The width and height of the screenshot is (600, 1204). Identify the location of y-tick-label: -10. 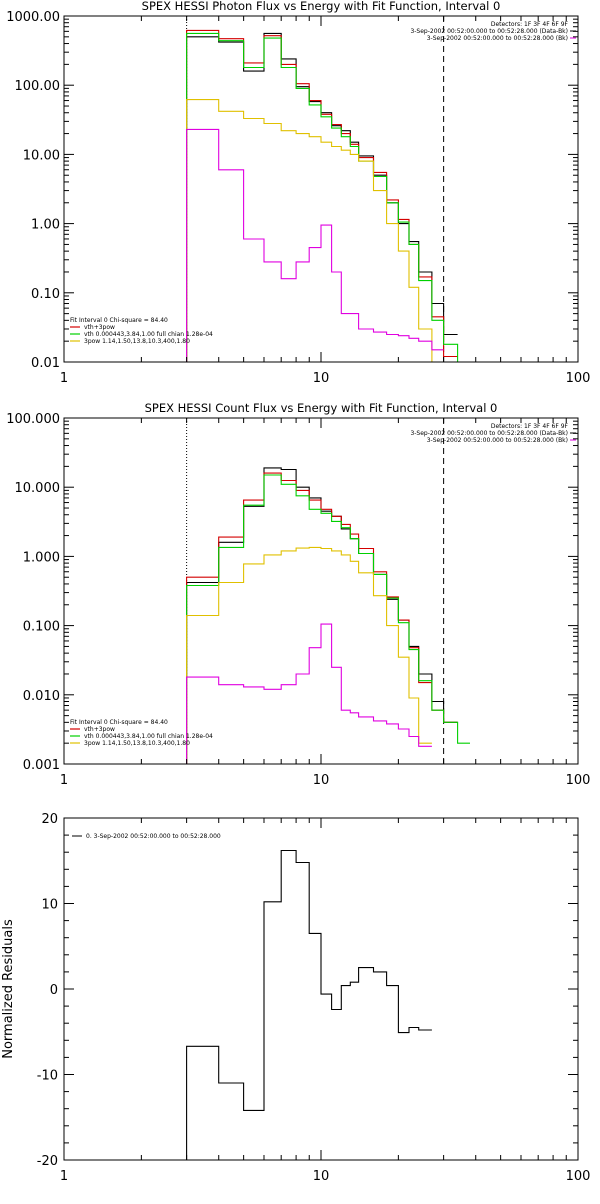
(47, 1076).